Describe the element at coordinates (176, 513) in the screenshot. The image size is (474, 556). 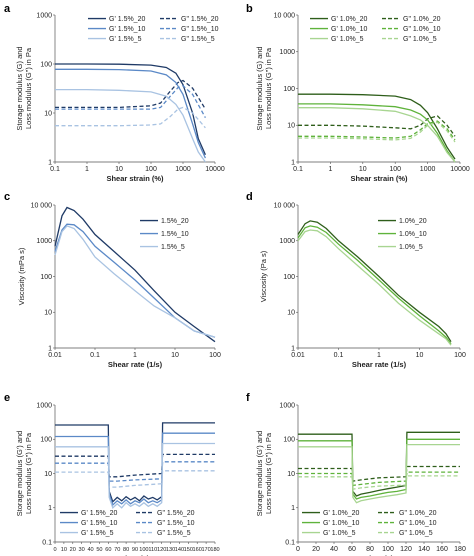
I see `legend-label: G" 1.5%_20` at that location.